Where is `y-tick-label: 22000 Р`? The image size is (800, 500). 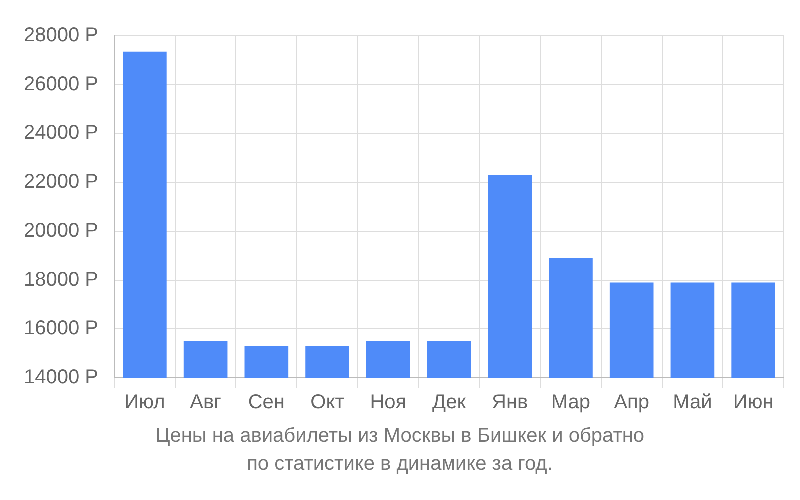
y-tick-label: 22000 Р is located at coordinates (61, 182).